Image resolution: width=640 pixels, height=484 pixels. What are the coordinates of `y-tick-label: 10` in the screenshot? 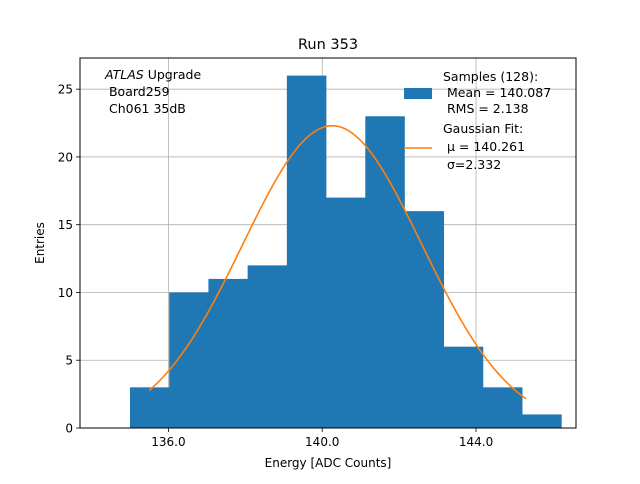 It's located at (65, 293).